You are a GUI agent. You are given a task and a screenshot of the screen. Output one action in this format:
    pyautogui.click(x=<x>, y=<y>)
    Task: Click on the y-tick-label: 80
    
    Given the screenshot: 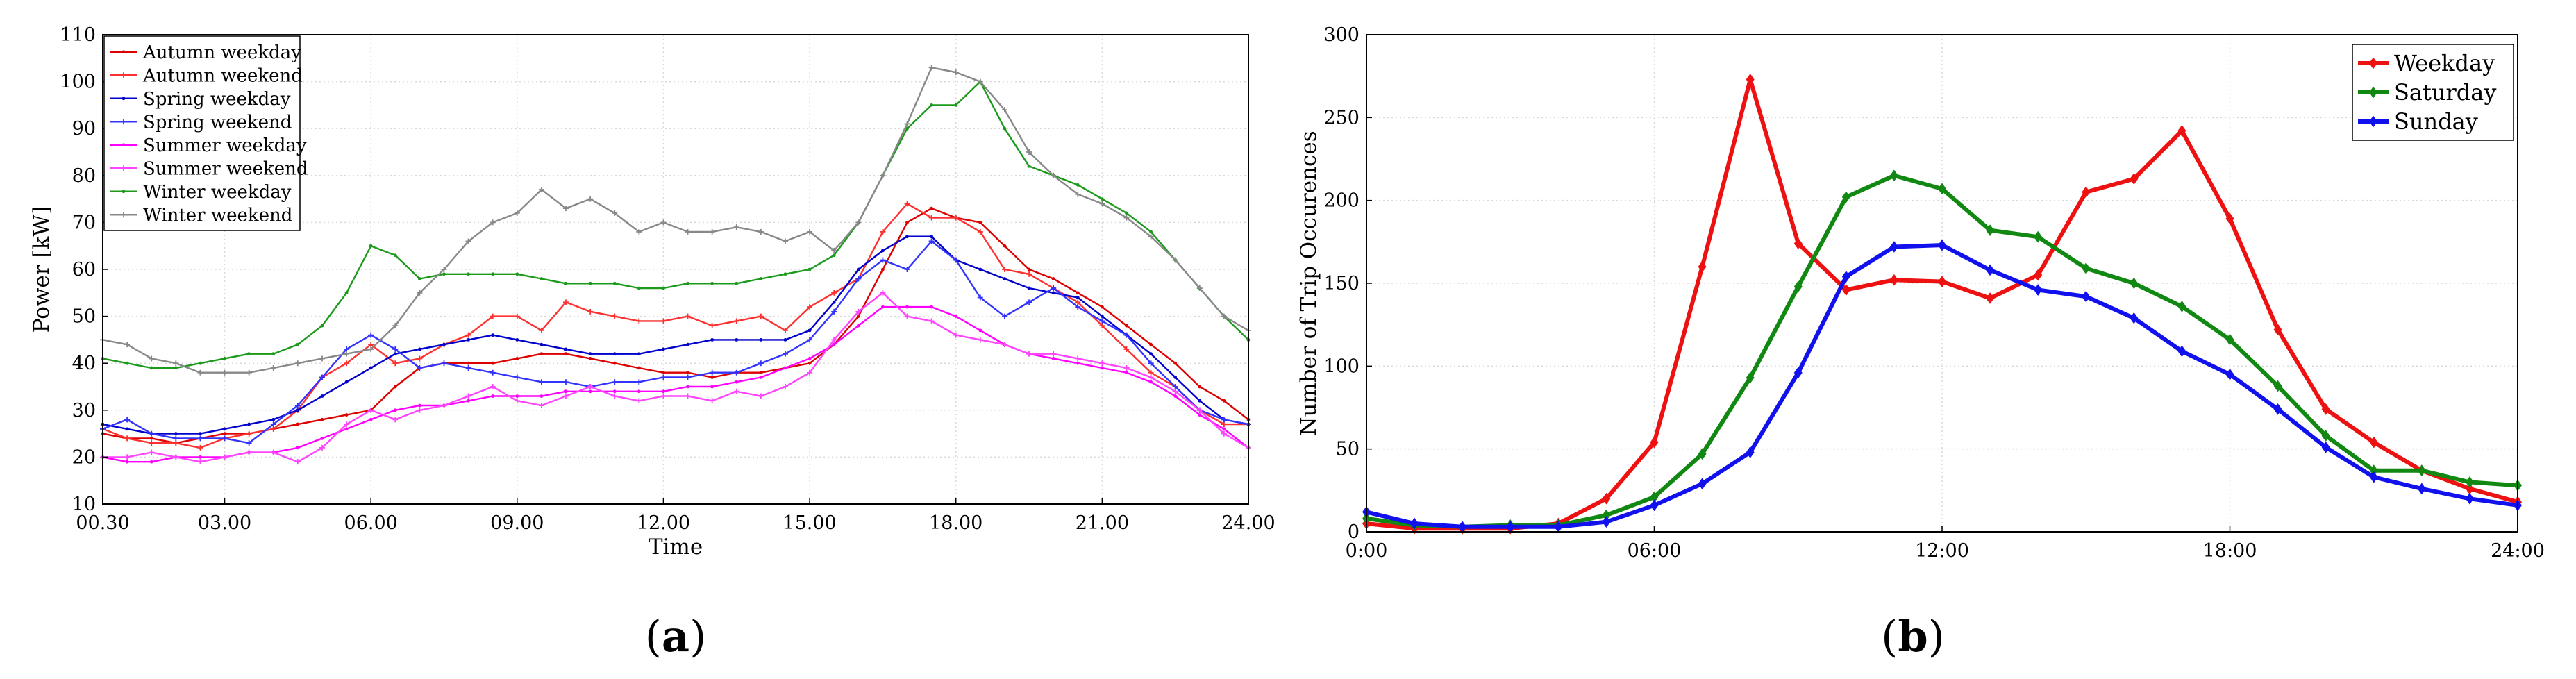 What is the action you would take?
    pyautogui.click(x=84, y=176)
    